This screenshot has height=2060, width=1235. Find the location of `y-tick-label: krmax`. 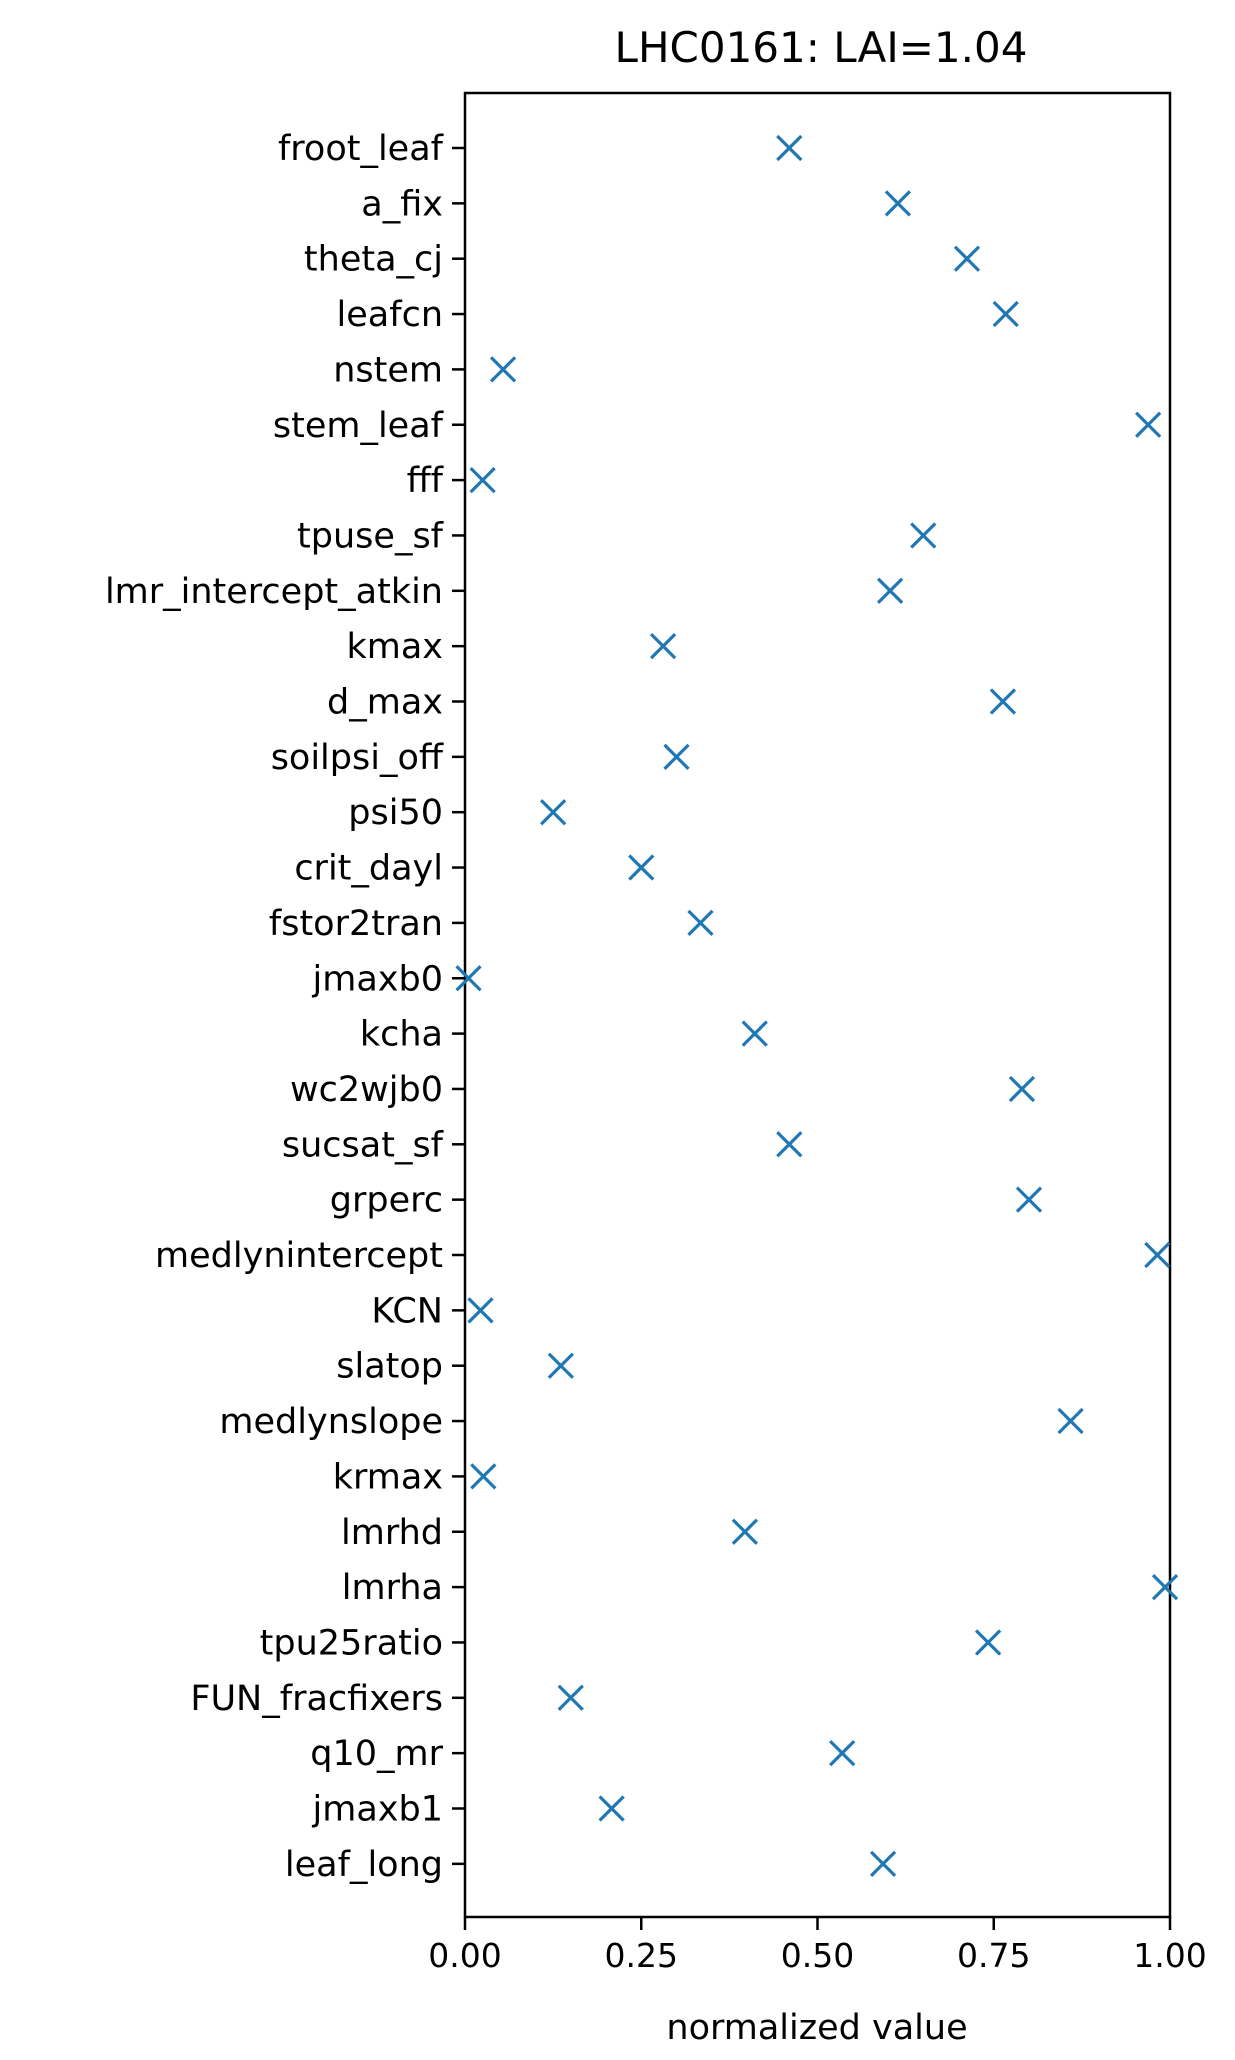

y-tick-label: krmax is located at coordinates (388, 1477).